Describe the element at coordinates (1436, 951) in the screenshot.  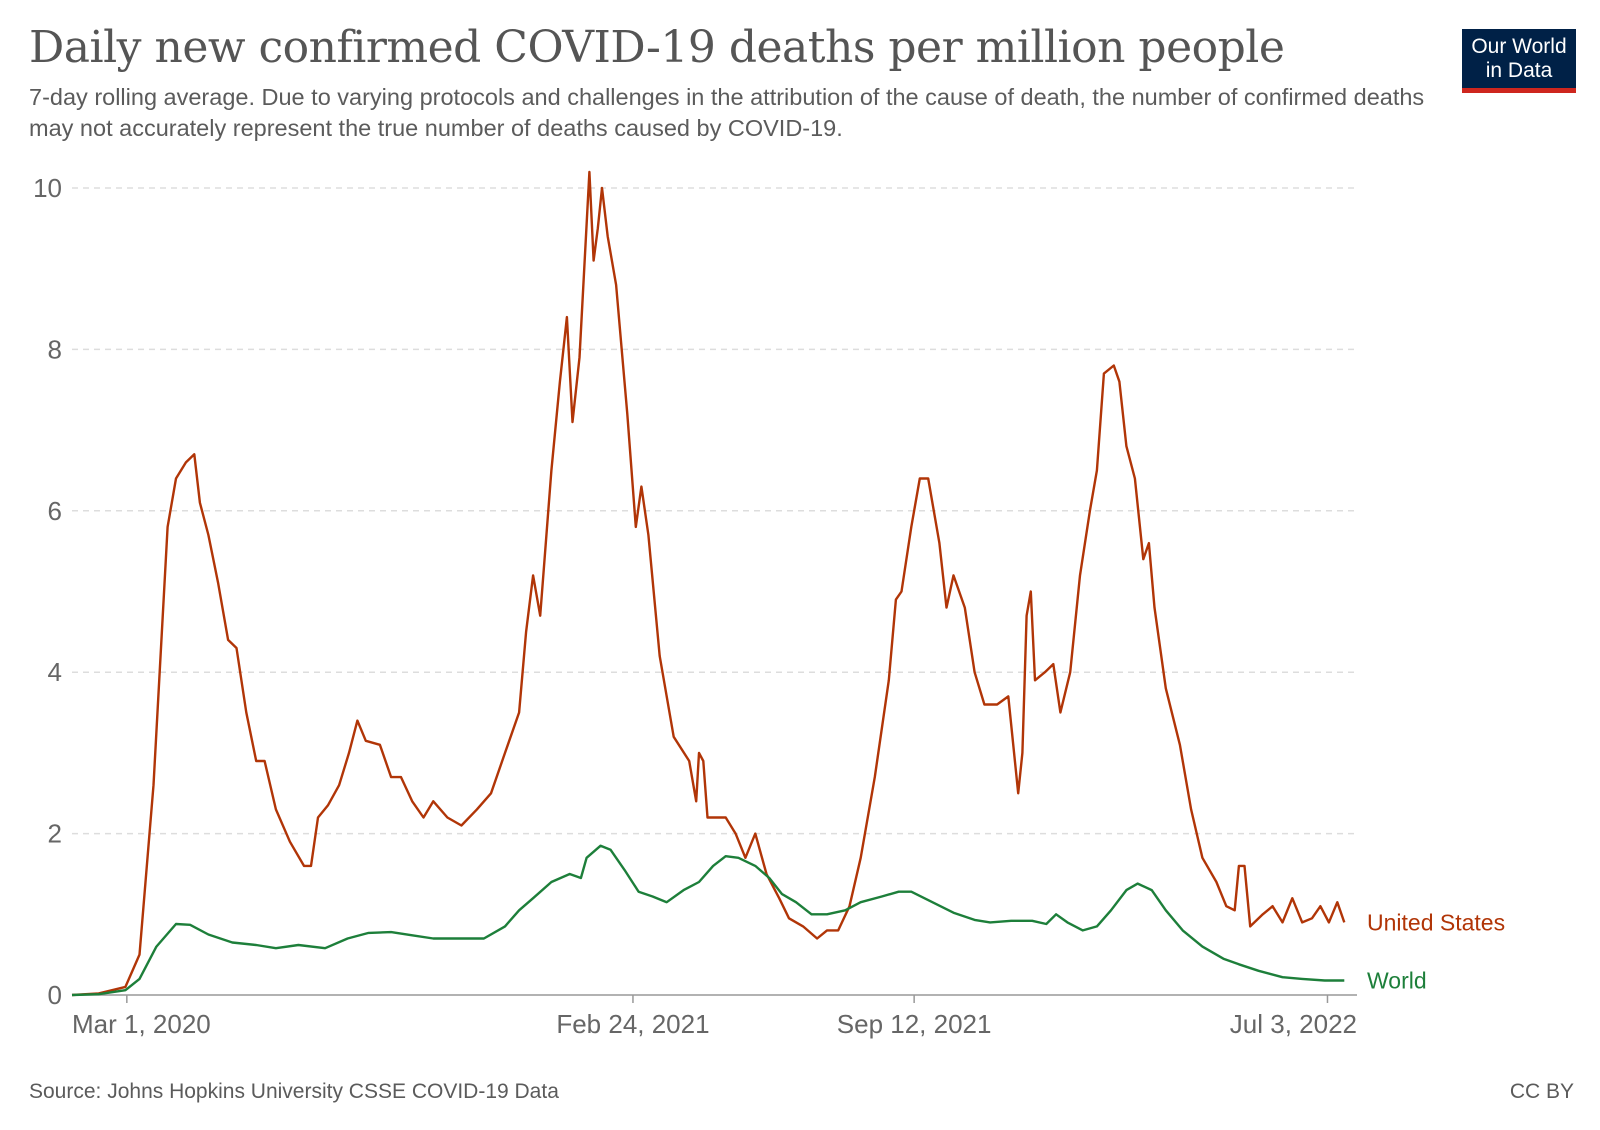
I see `series-labels: United States World` at that location.